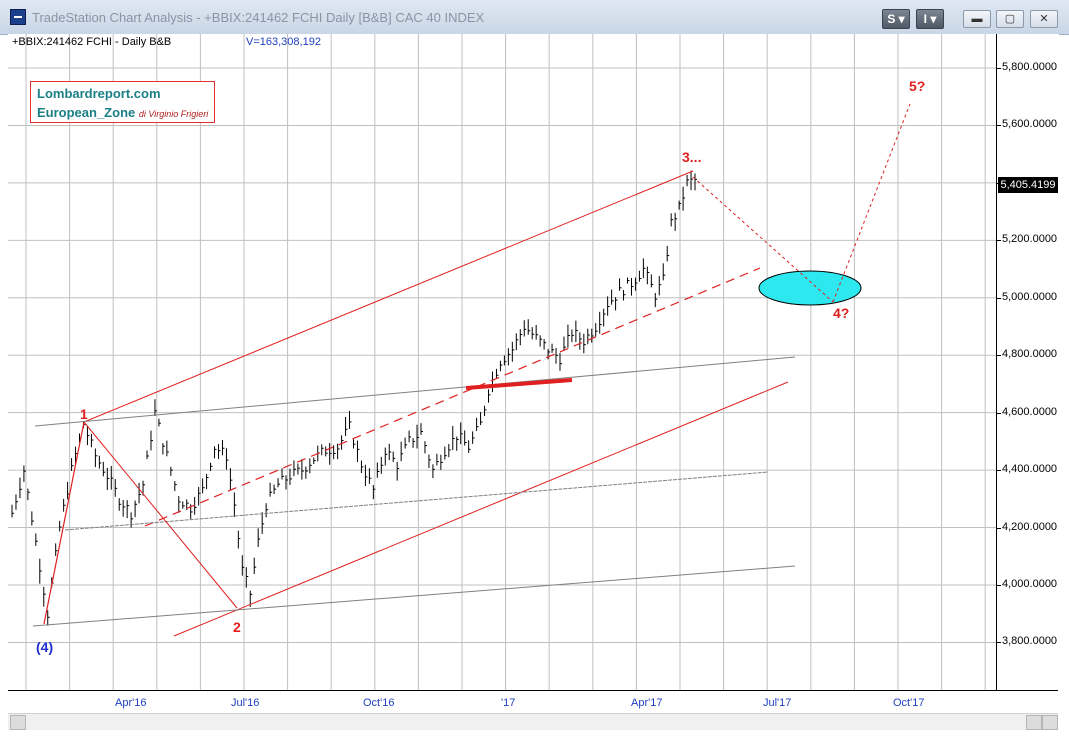 The width and height of the screenshot is (1069, 739). Describe the element at coordinates (173, 114) in the screenshot. I see `watermark-author: di Virginio Frigieri` at that location.